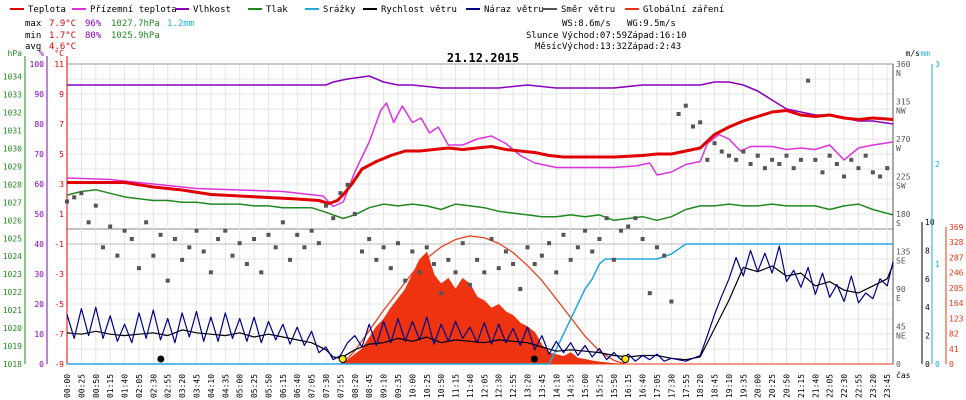  I want to click on x-tick: 04:10, so click(211, 386).